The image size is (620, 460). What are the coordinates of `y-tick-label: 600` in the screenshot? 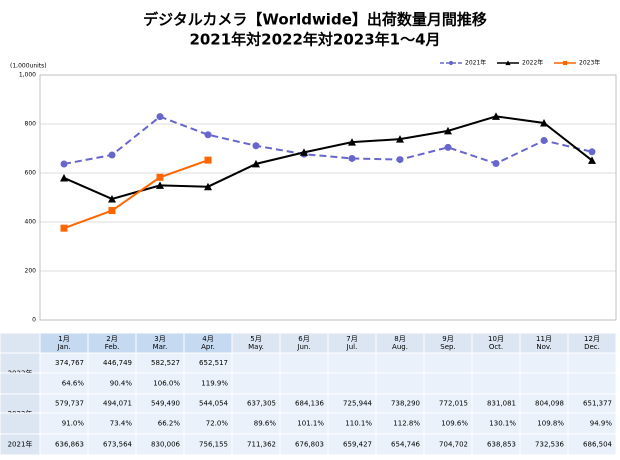 It's located at (31, 173).